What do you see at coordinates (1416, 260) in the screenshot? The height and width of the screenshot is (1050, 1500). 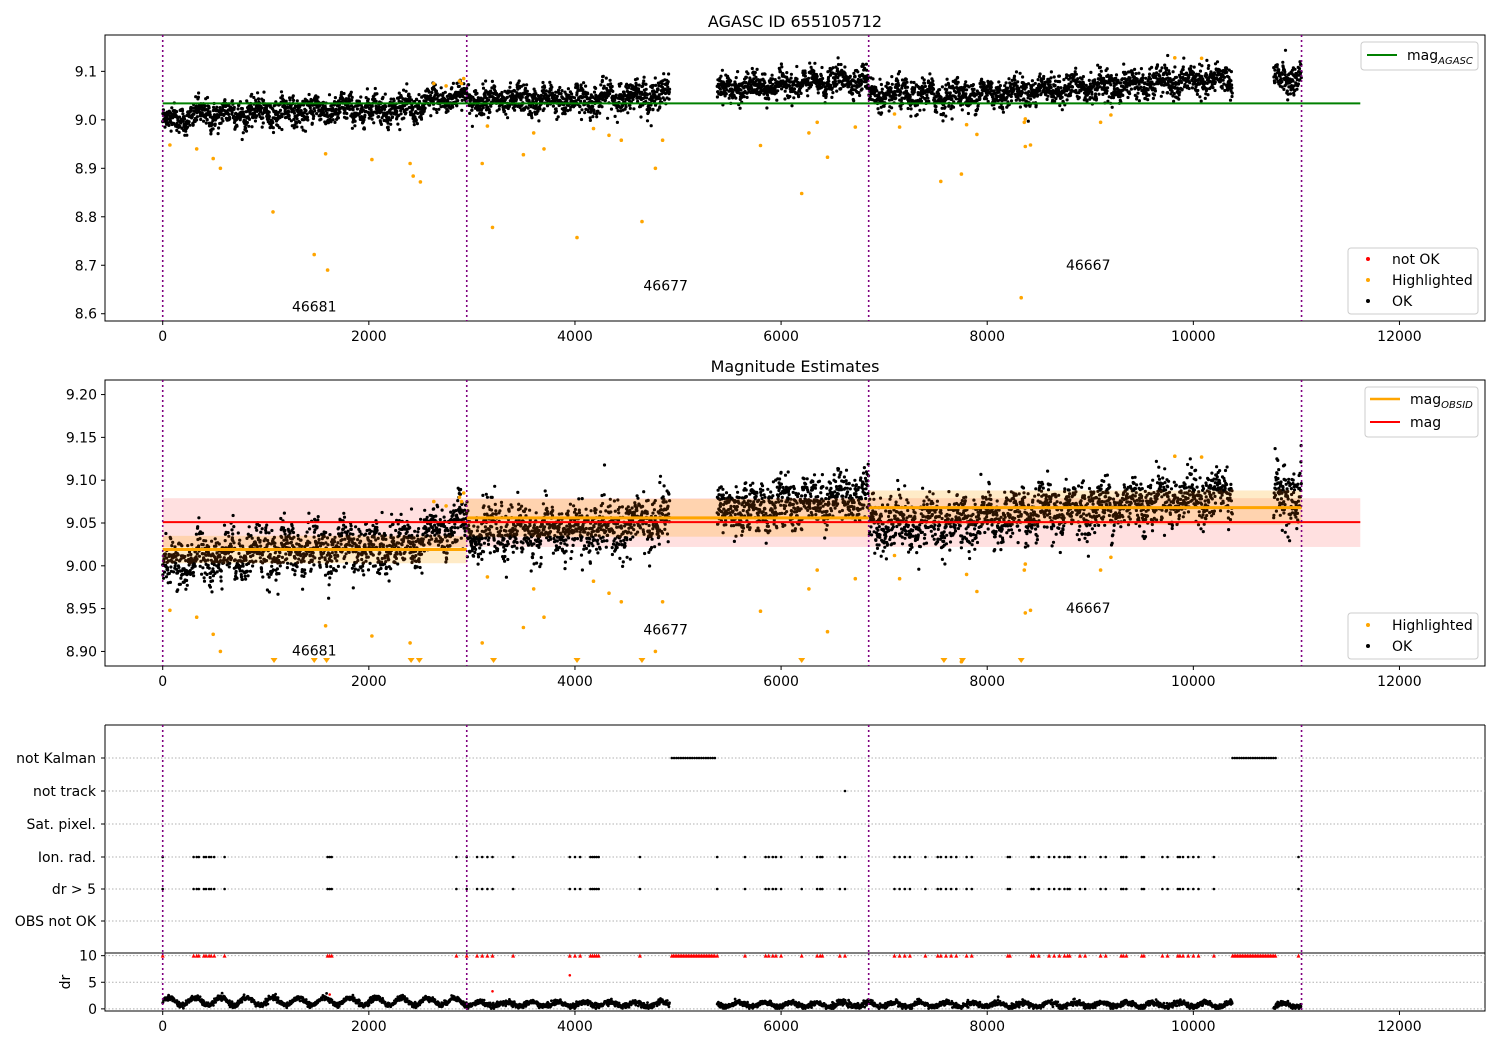 I see `legend-label: not OK` at bounding box center [1416, 260].